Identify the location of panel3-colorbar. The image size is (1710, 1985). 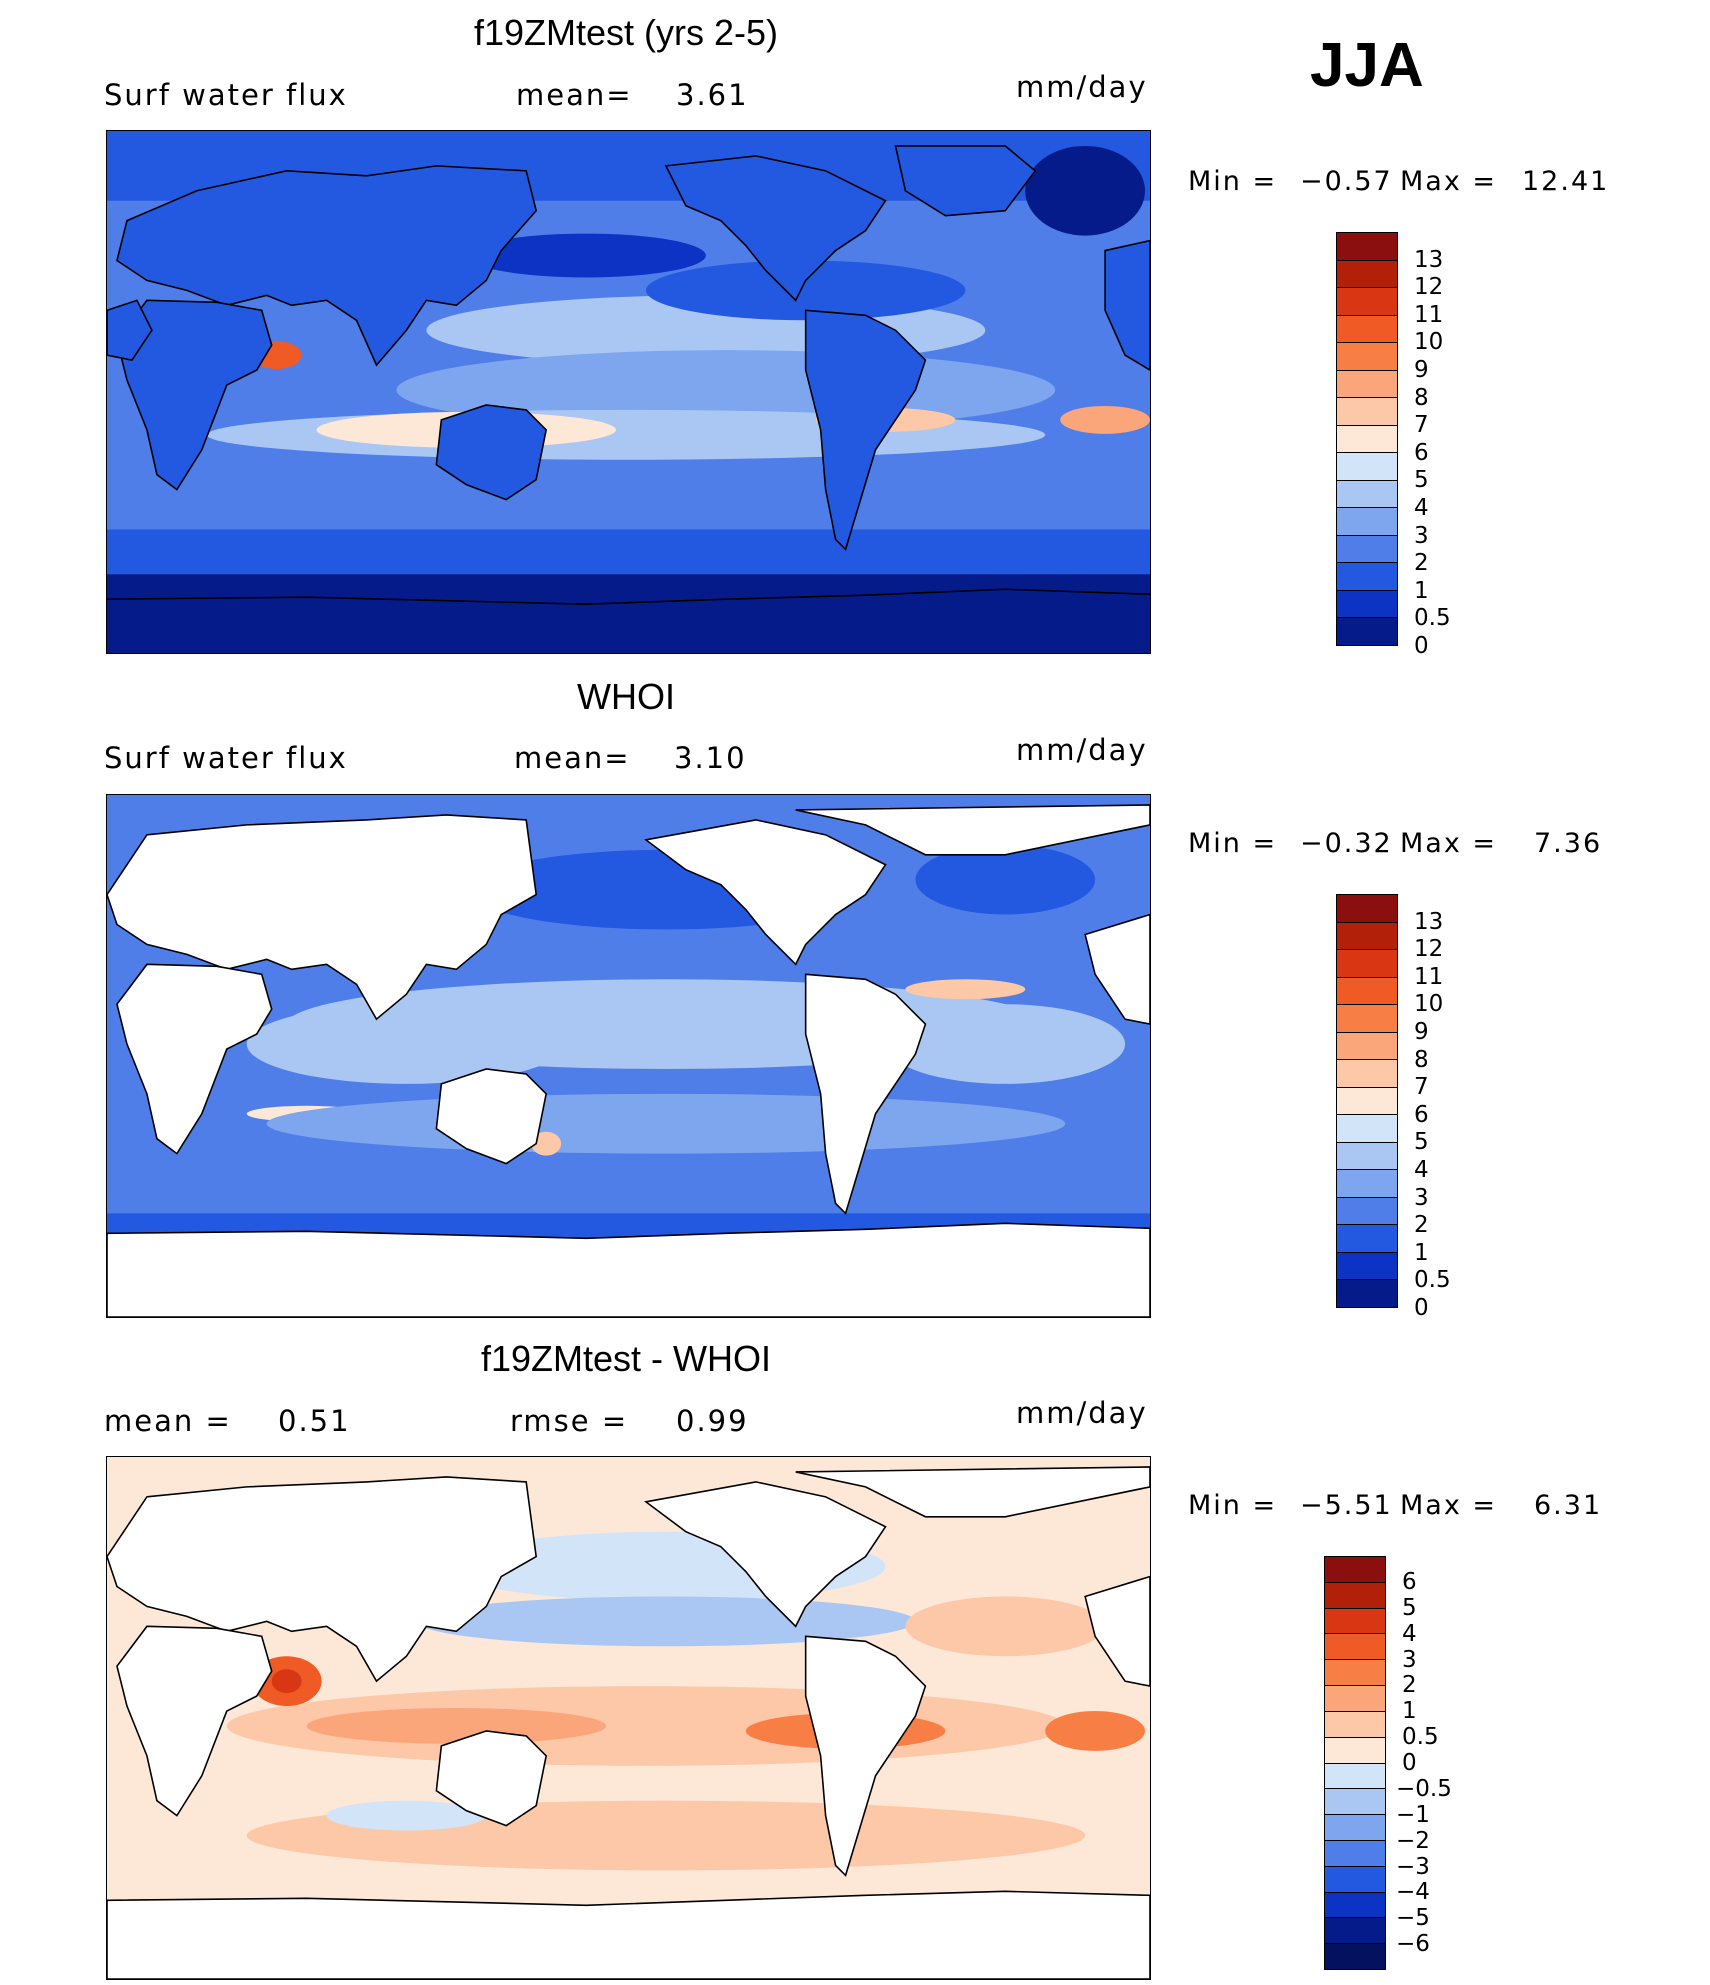
(1355, 1763).